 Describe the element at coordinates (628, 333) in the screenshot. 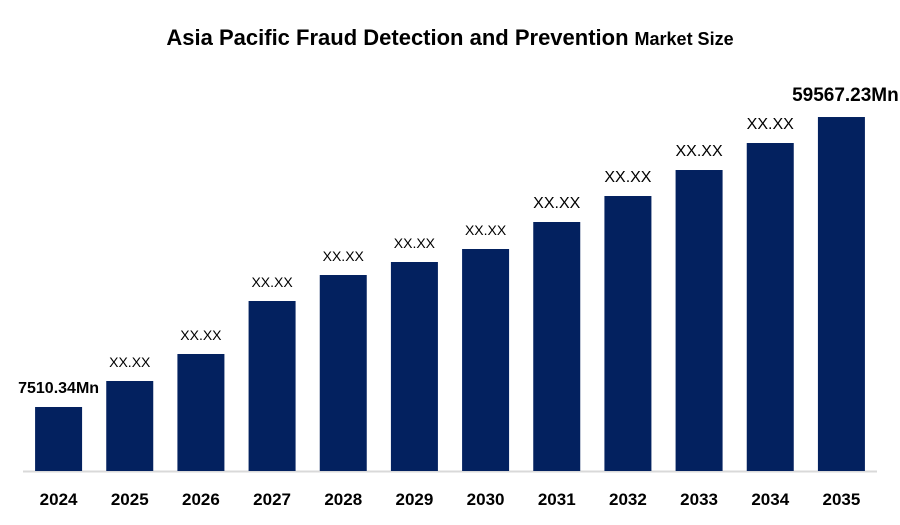

I see `bar-2032` at that location.